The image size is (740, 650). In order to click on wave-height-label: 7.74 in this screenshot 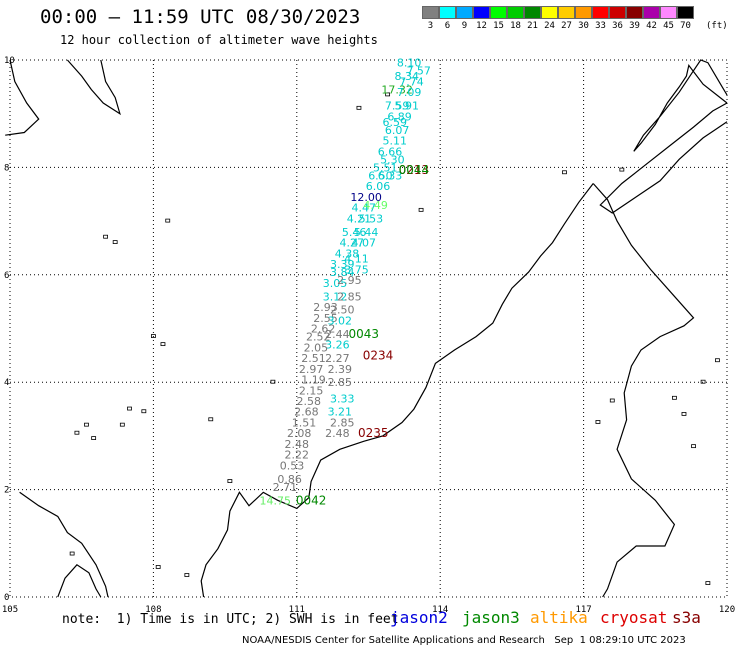, I will do `click(411, 81)`.